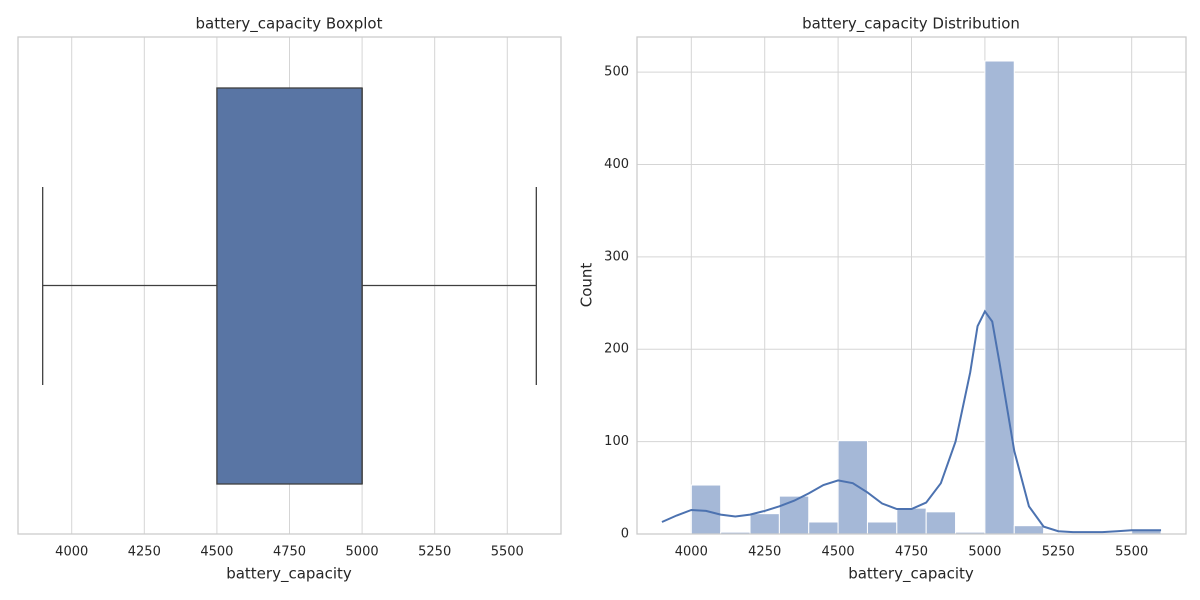  I want to click on y-tick-label: 500, so click(616, 72).